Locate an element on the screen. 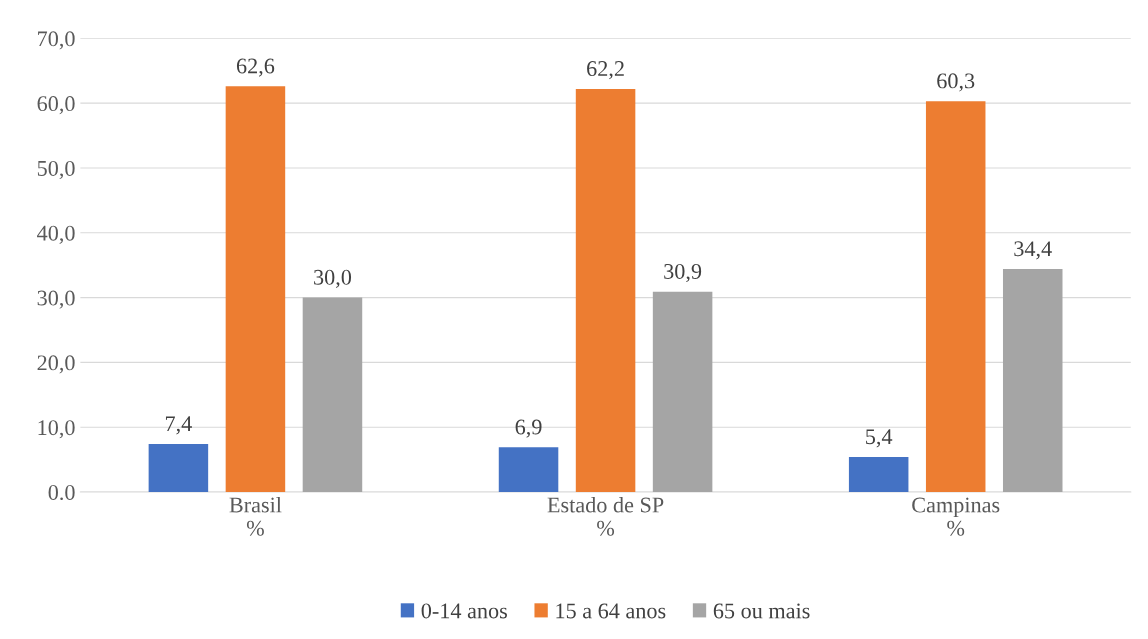  y-tick-label: 50,0 is located at coordinates (56, 170).